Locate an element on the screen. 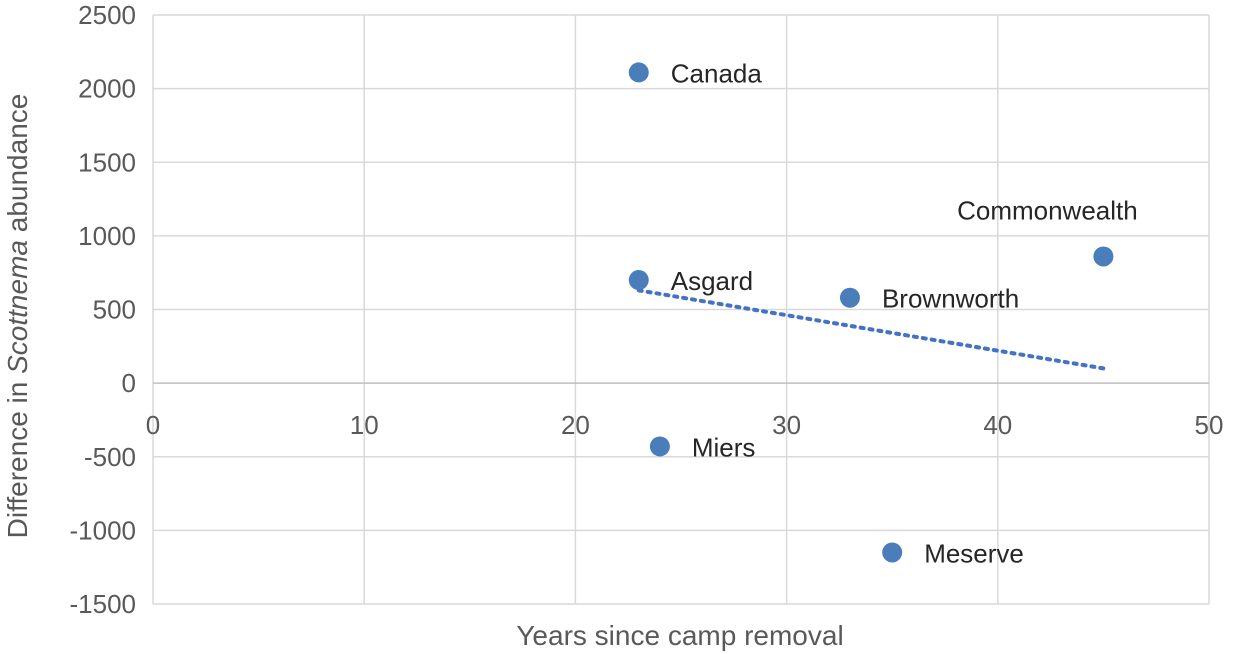 Image resolution: width=1254 pixels, height=654 pixels. y-tick-label: 1000 is located at coordinates (107, 236).